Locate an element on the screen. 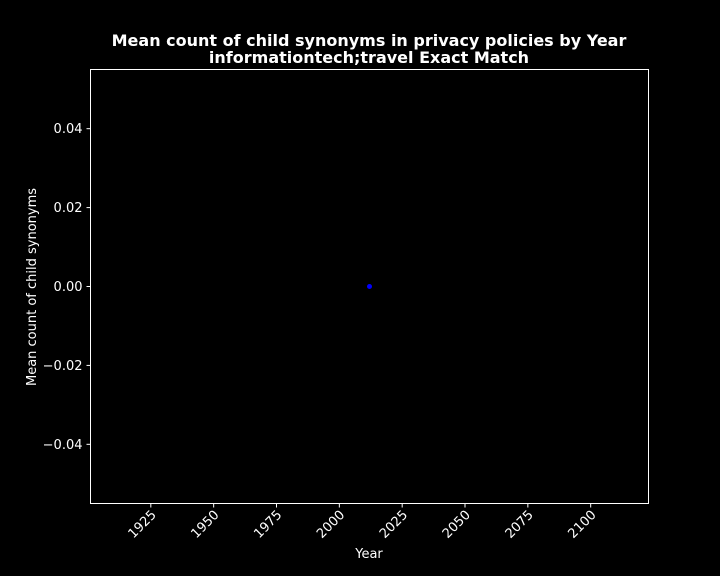 This screenshot has height=576, width=720. x-tick-label: 2100 is located at coordinates (583, 525).